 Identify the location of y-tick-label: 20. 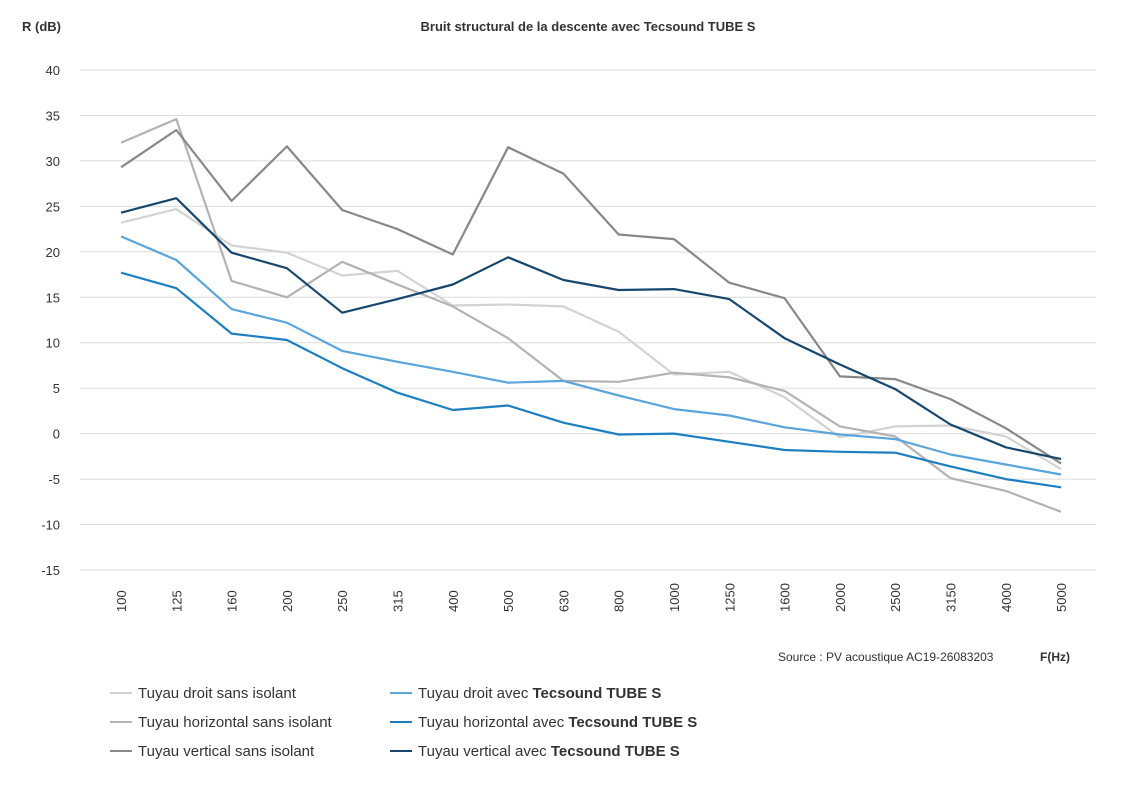
(53, 252).